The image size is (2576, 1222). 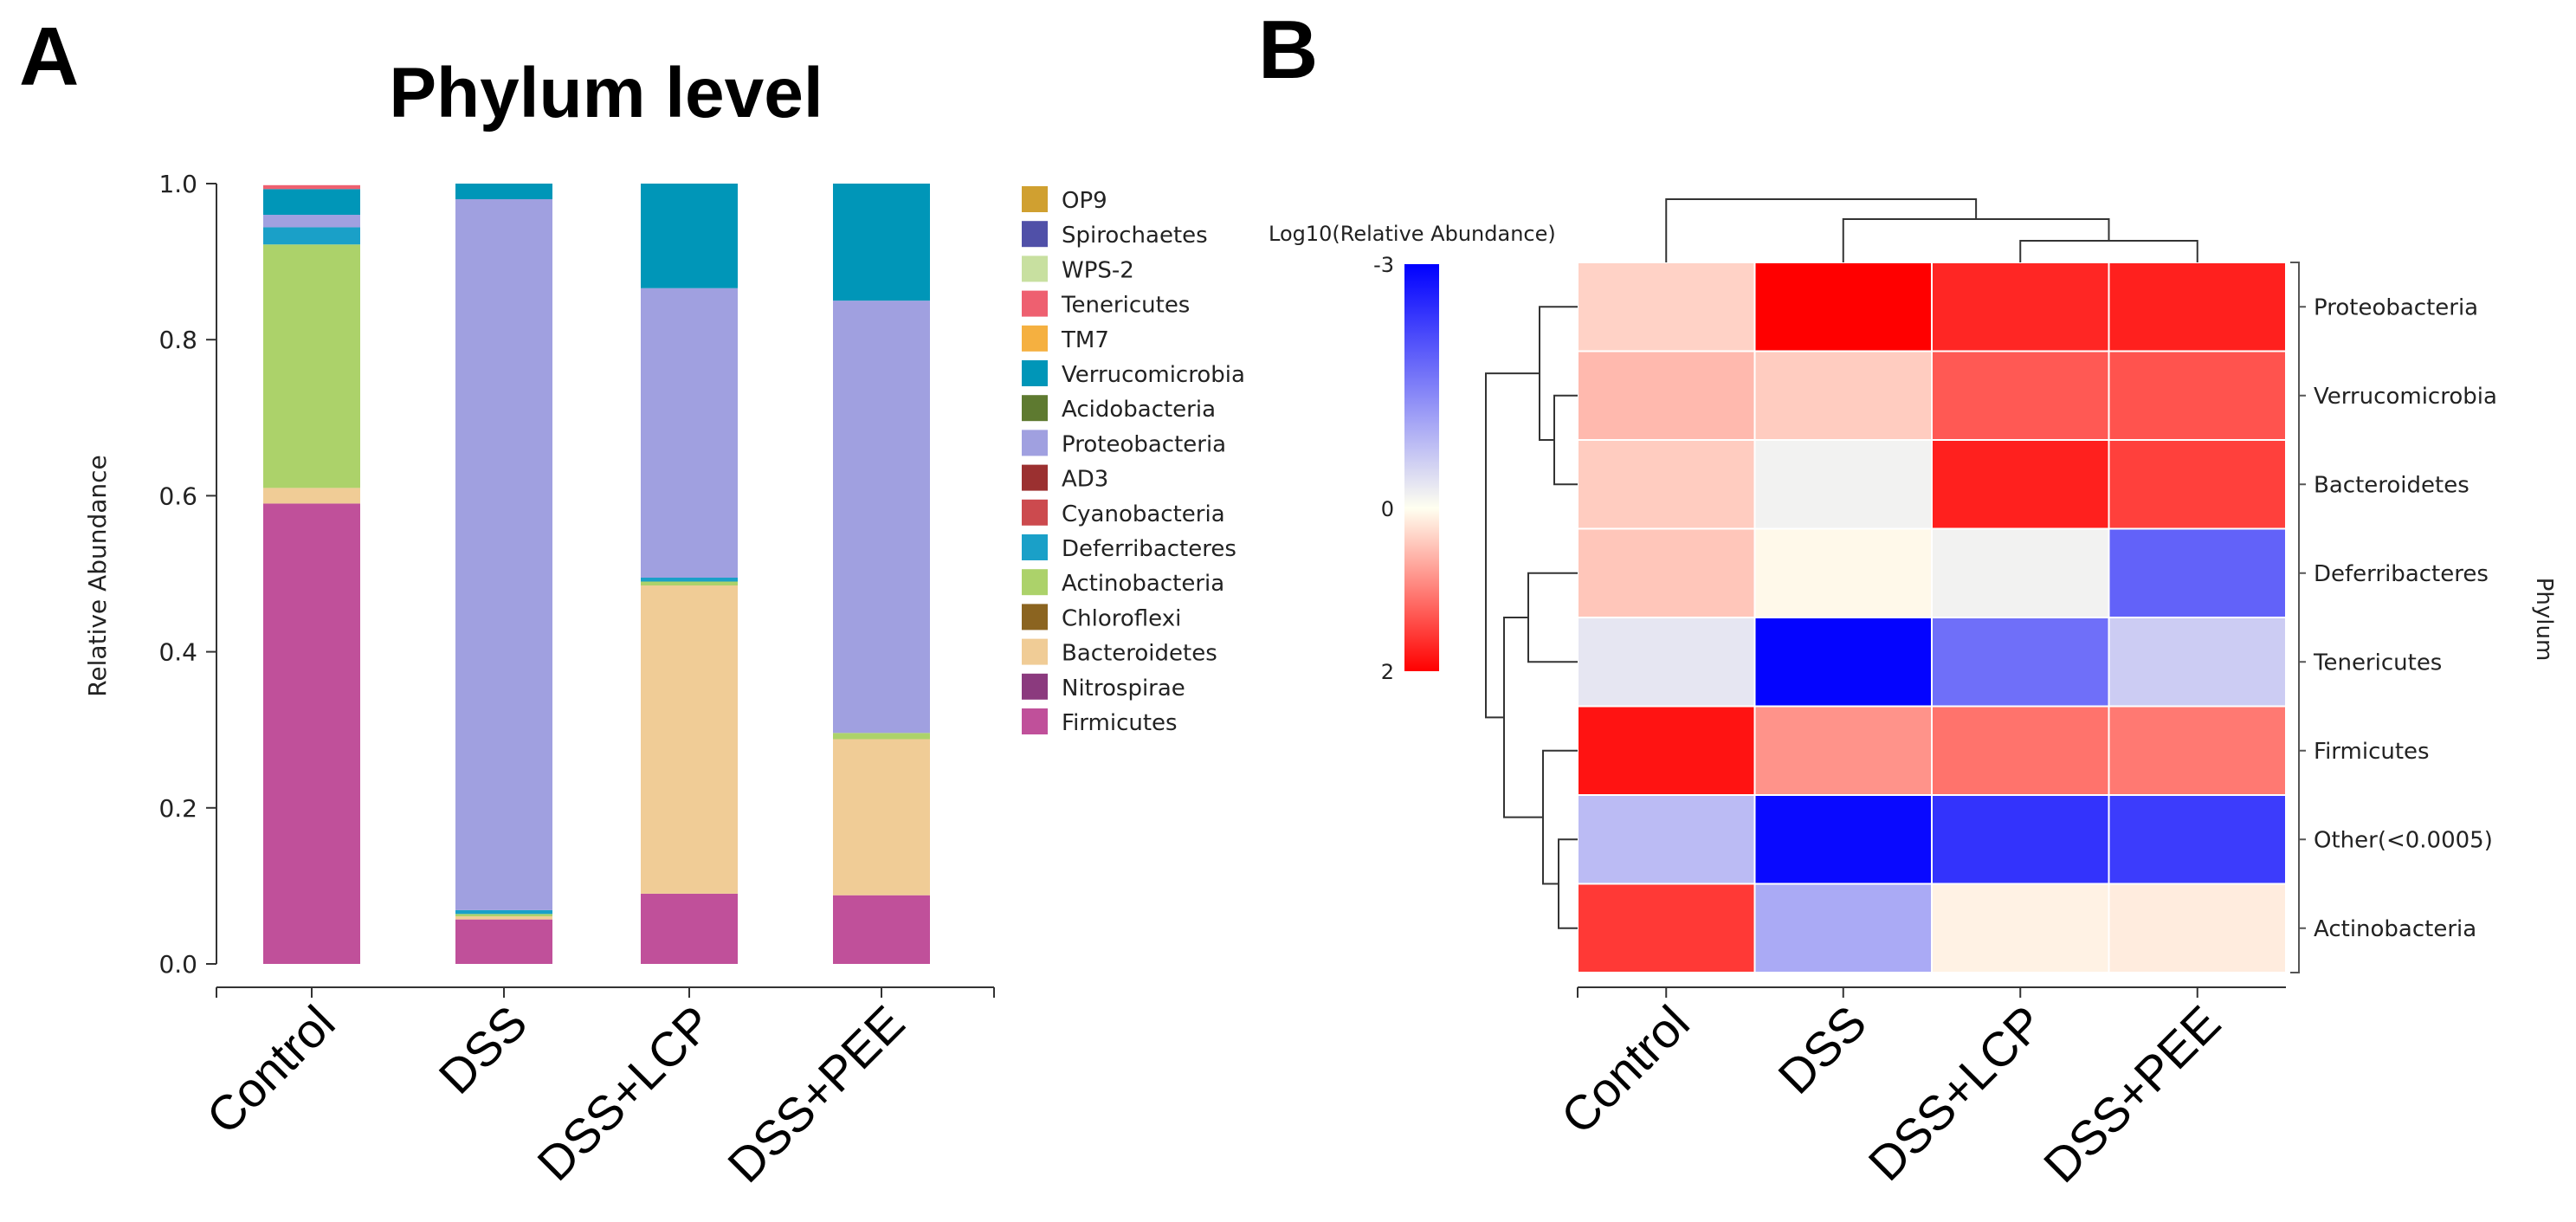 What do you see at coordinates (2395, 929) in the screenshot?
I see `row-label: Actinobacteria` at bounding box center [2395, 929].